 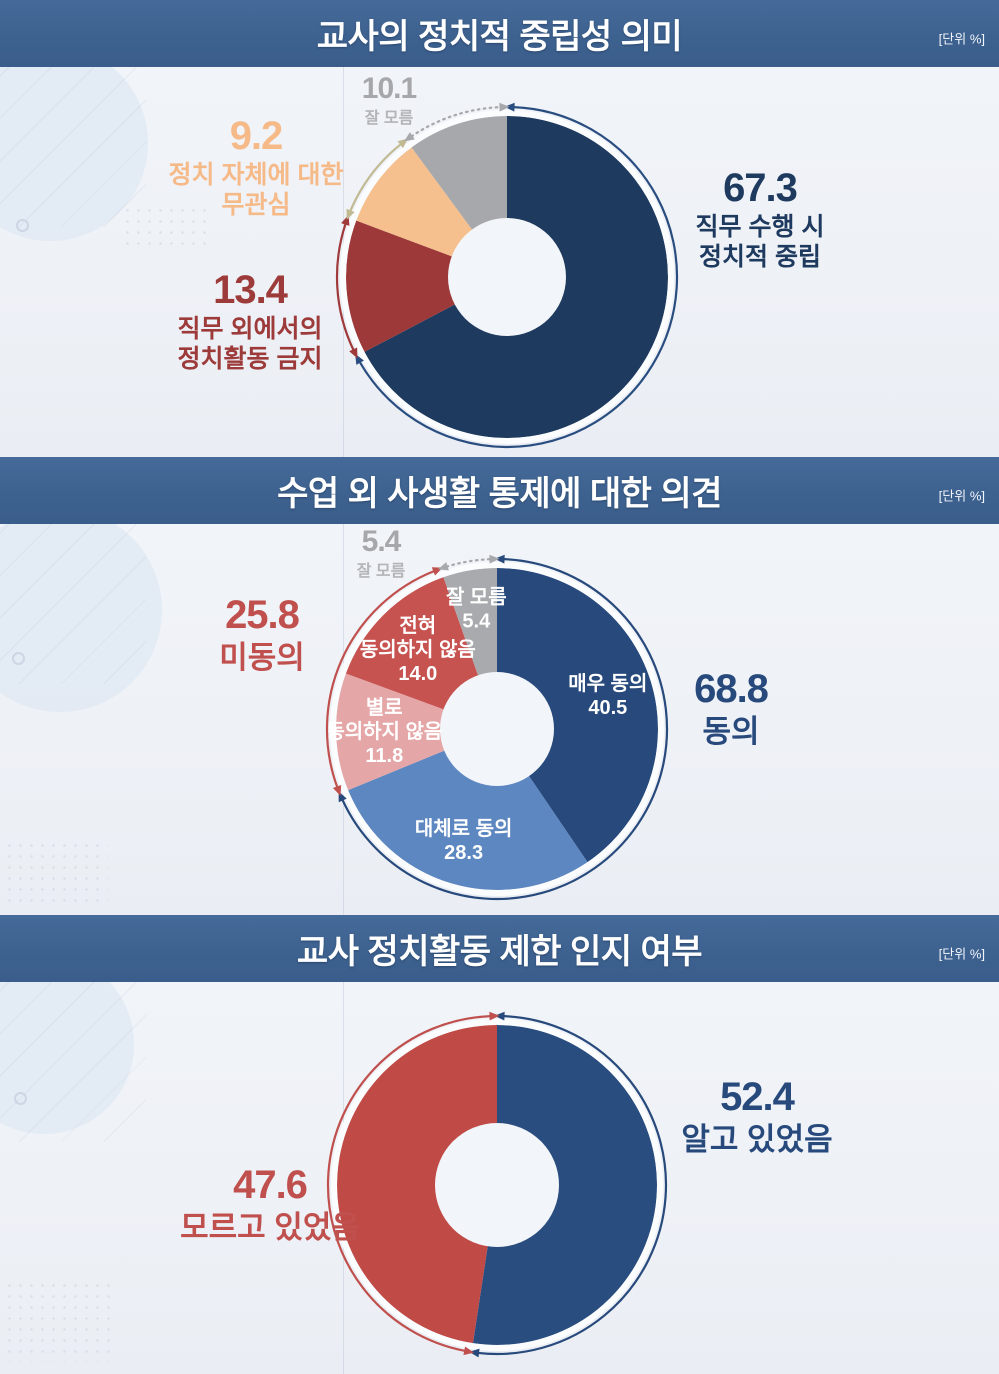 What do you see at coordinates (760, 188) in the screenshot?
I see `callout-value: 67.3` at bounding box center [760, 188].